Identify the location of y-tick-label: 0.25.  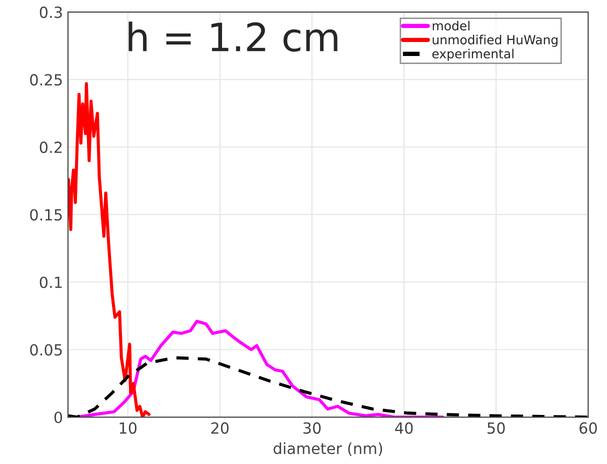
(46, 80).